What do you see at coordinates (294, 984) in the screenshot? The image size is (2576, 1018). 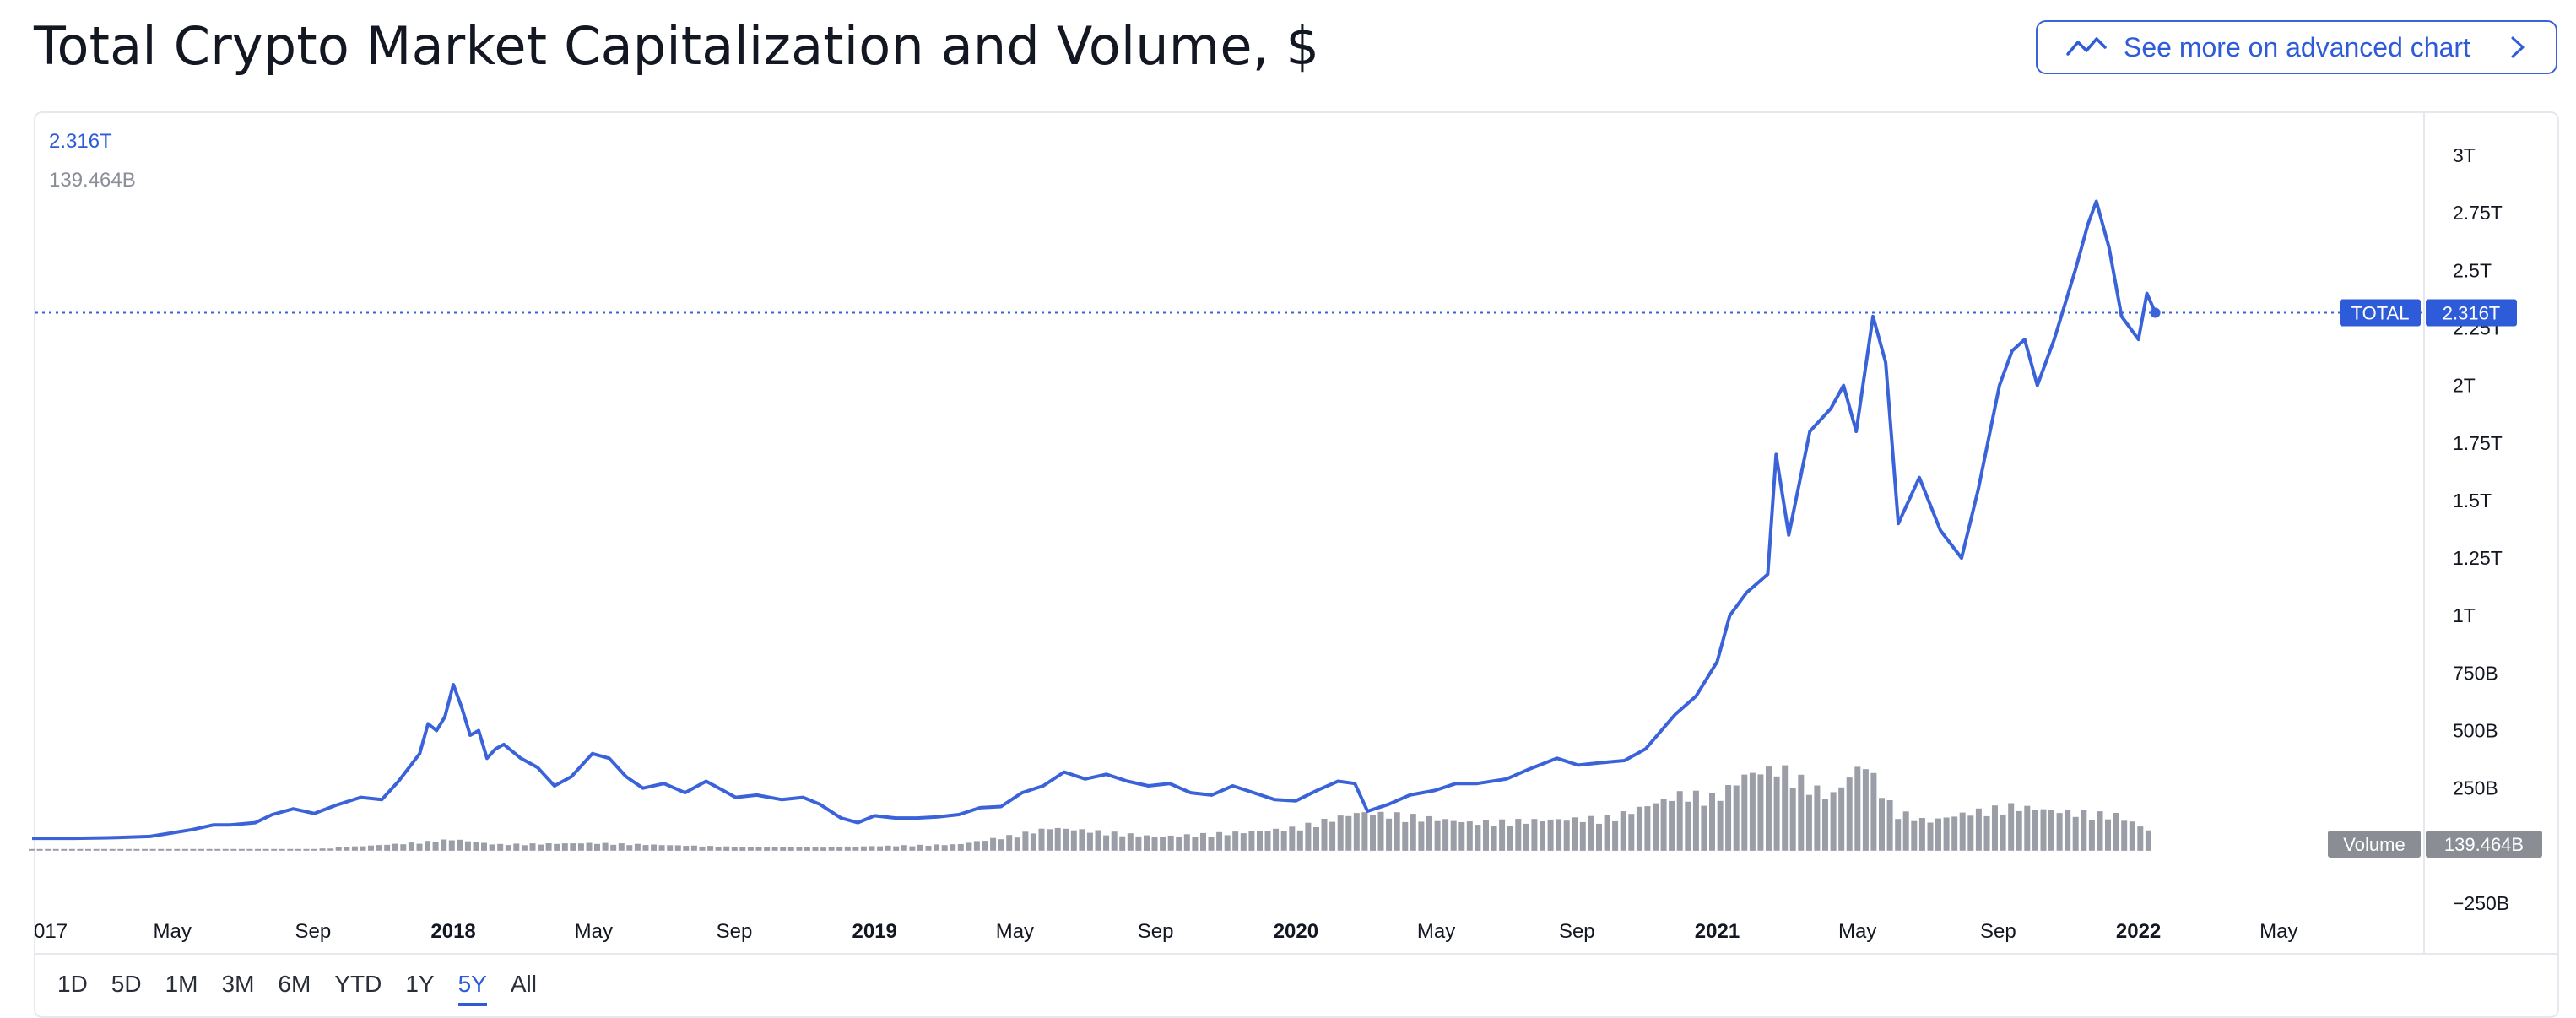 I see `range-button-6m: 6M` at bounding box center [294, 984].